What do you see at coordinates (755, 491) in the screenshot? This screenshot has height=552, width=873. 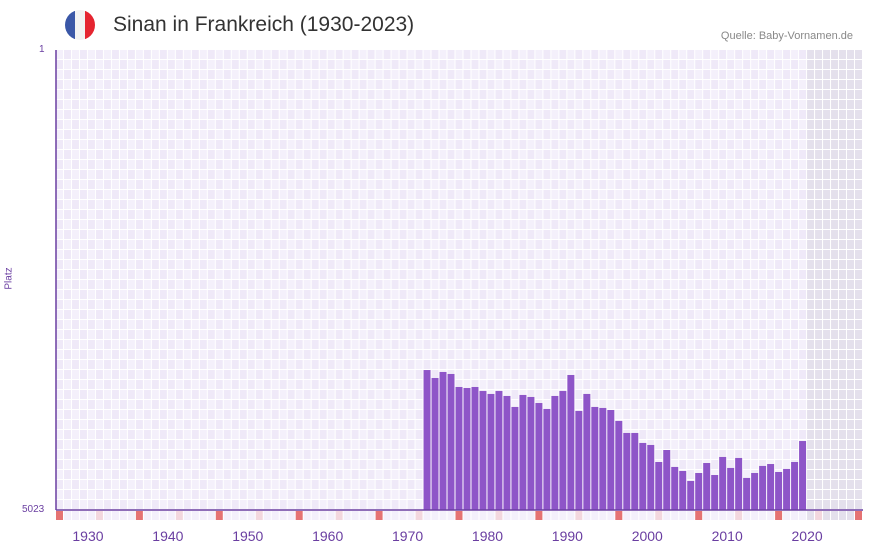 I see `bar-2015` at bounding box center [755, 491].